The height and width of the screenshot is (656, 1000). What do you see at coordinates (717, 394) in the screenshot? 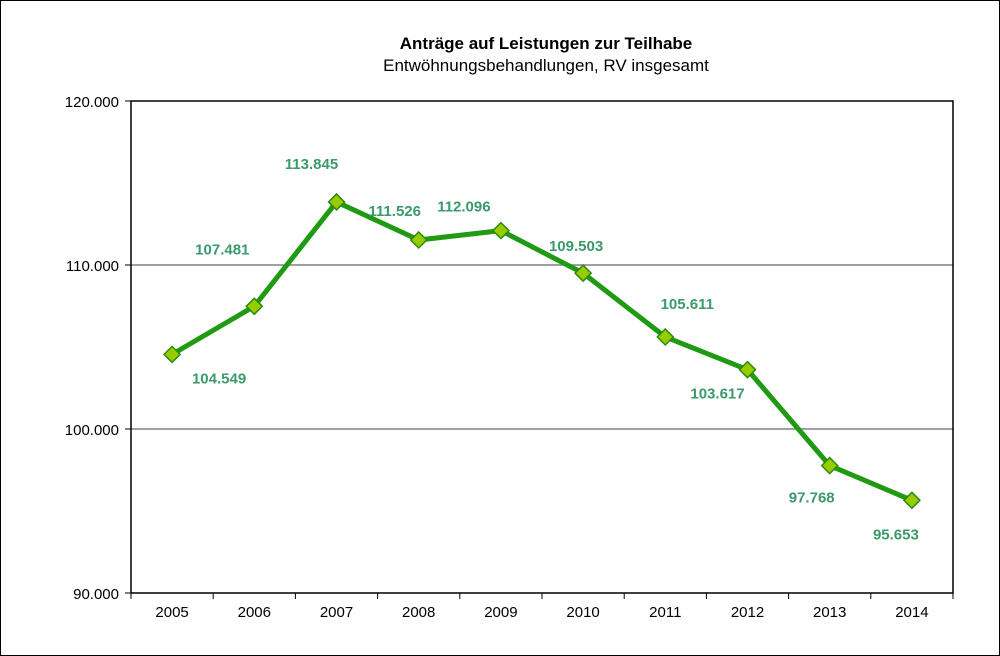
I see `data-label: 103.617` at bounding box center [717, 394].